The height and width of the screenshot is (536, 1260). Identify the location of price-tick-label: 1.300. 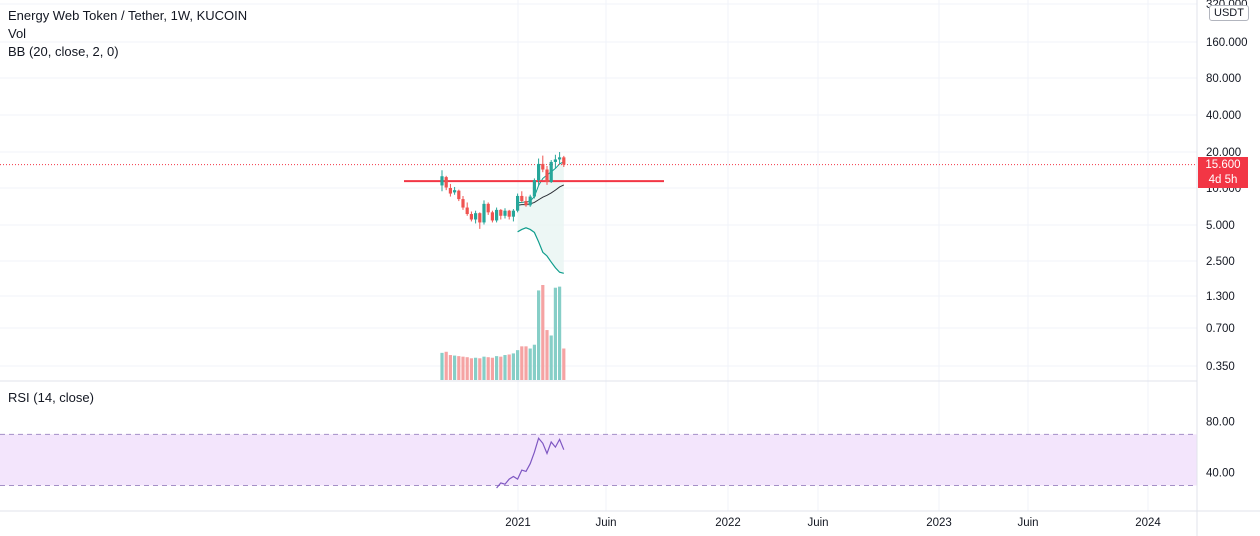
(1220, 297).